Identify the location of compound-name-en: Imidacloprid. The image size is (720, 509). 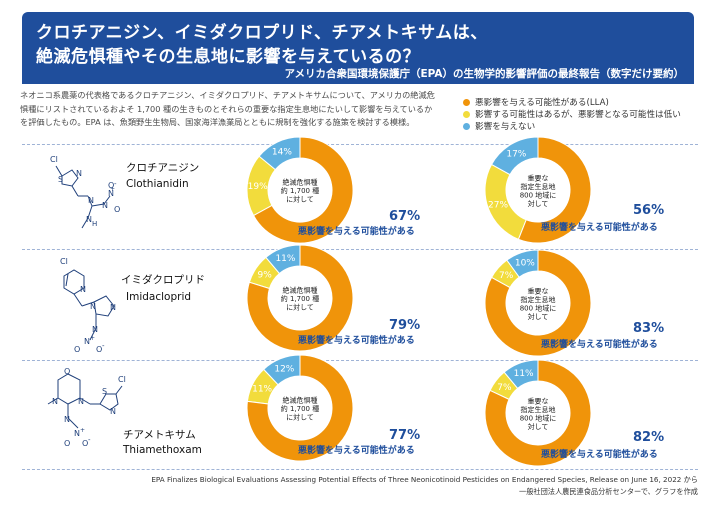
(159, 297).